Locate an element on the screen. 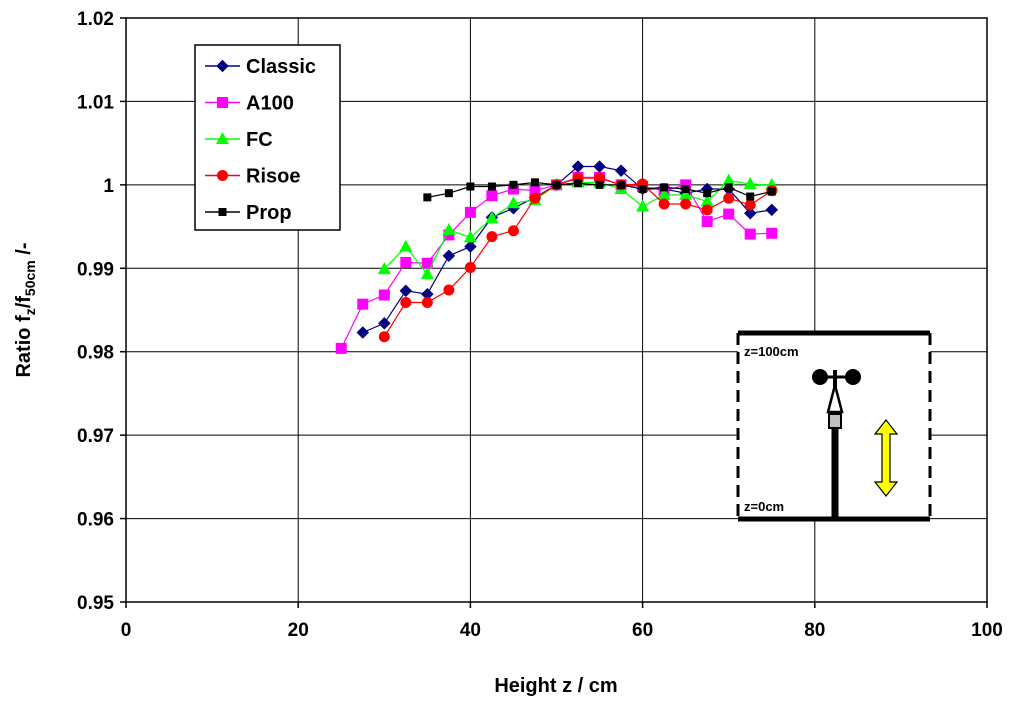 The height and width of the screenshot is (704, 1012). x-tick-label: 80 is located at coordinates (814, 630).